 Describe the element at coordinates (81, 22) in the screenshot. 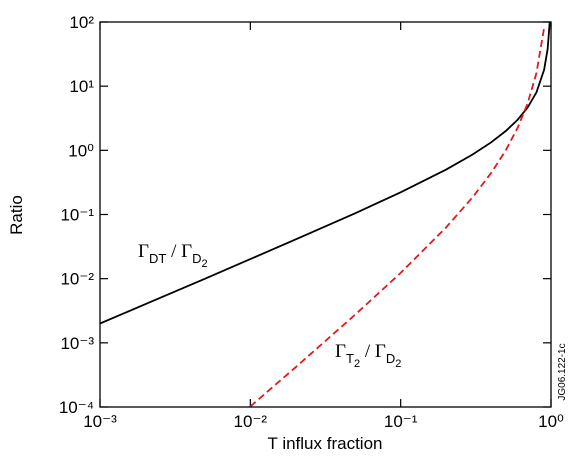

I see `y-tick-label: 10²` at that location.